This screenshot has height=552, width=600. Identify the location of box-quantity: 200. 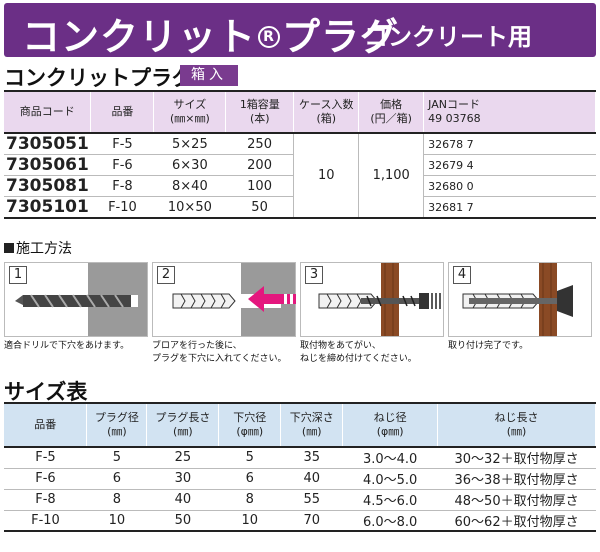
(259, 165).